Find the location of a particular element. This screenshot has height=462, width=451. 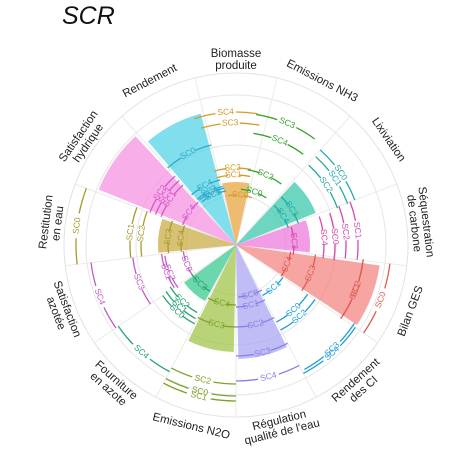

axis-label: Lixiviation is located at coordinates (388, 140).